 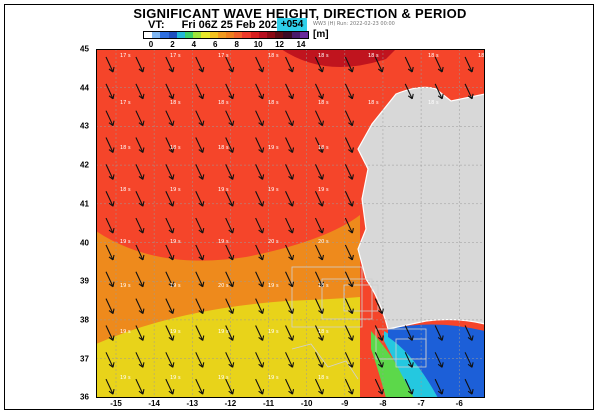 What do you see at coordinates (84, 320) in the screenshot?
I see `latitude-tick-label: 38` at bounding box center [84, 320].